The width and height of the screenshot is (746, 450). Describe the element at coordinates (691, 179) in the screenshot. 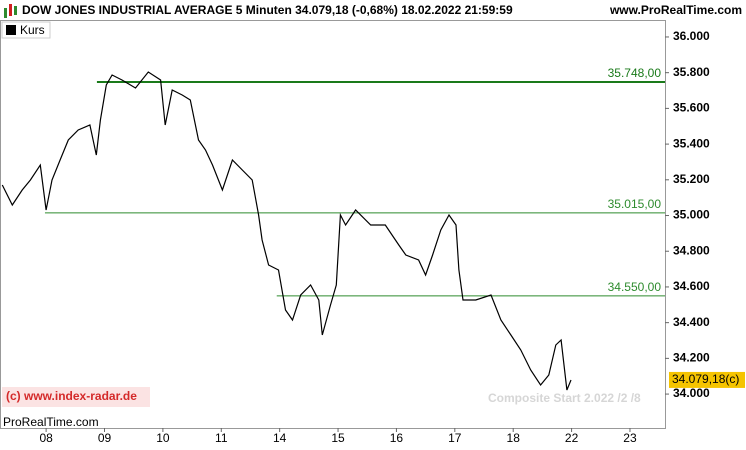

I see `y-tick-label: 35.200` at that location.